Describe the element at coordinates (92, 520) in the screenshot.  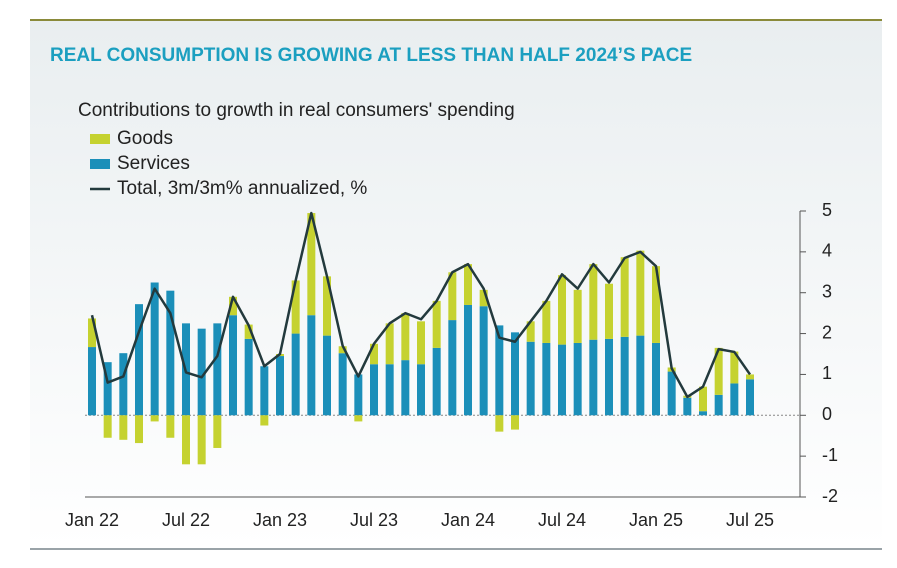
I see `x-tick-label: Jan 22` at that location.